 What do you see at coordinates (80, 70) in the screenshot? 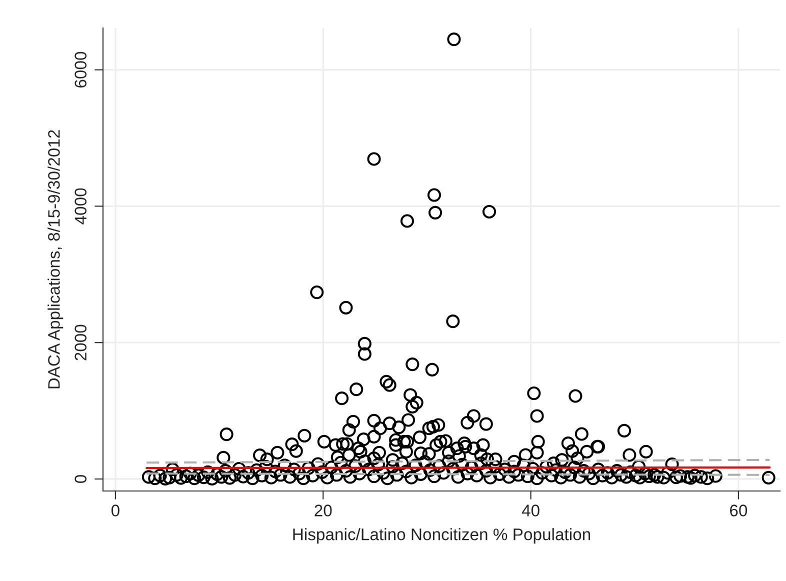
I see `y-tick-label: 6000` at bounding box center [80, 70].